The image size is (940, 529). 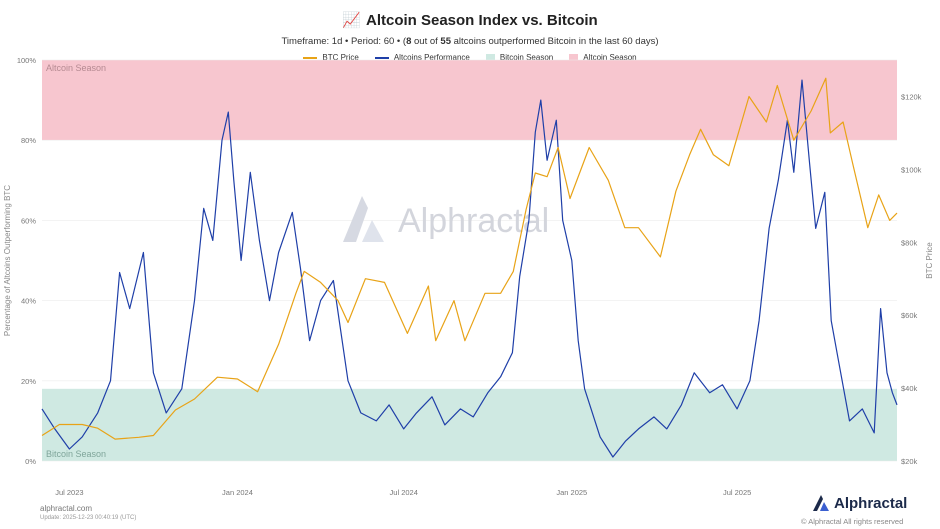 I want to click on footer-update: Update: 2025-12-23 00:40:19 (UTC), so click(x=88, y=518).